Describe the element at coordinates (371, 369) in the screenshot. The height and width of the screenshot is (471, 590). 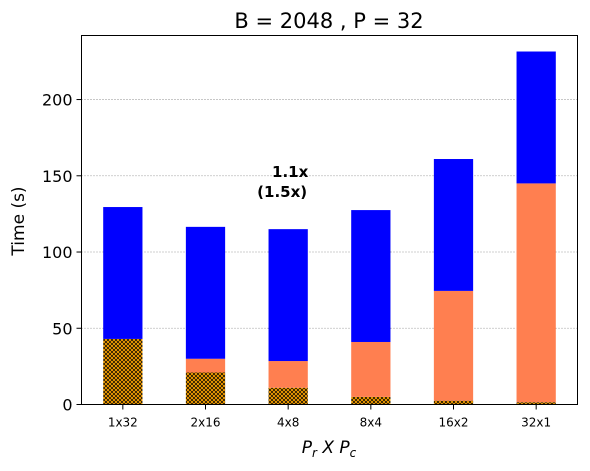
I see `bar-segment-8x4-s2` at that location.